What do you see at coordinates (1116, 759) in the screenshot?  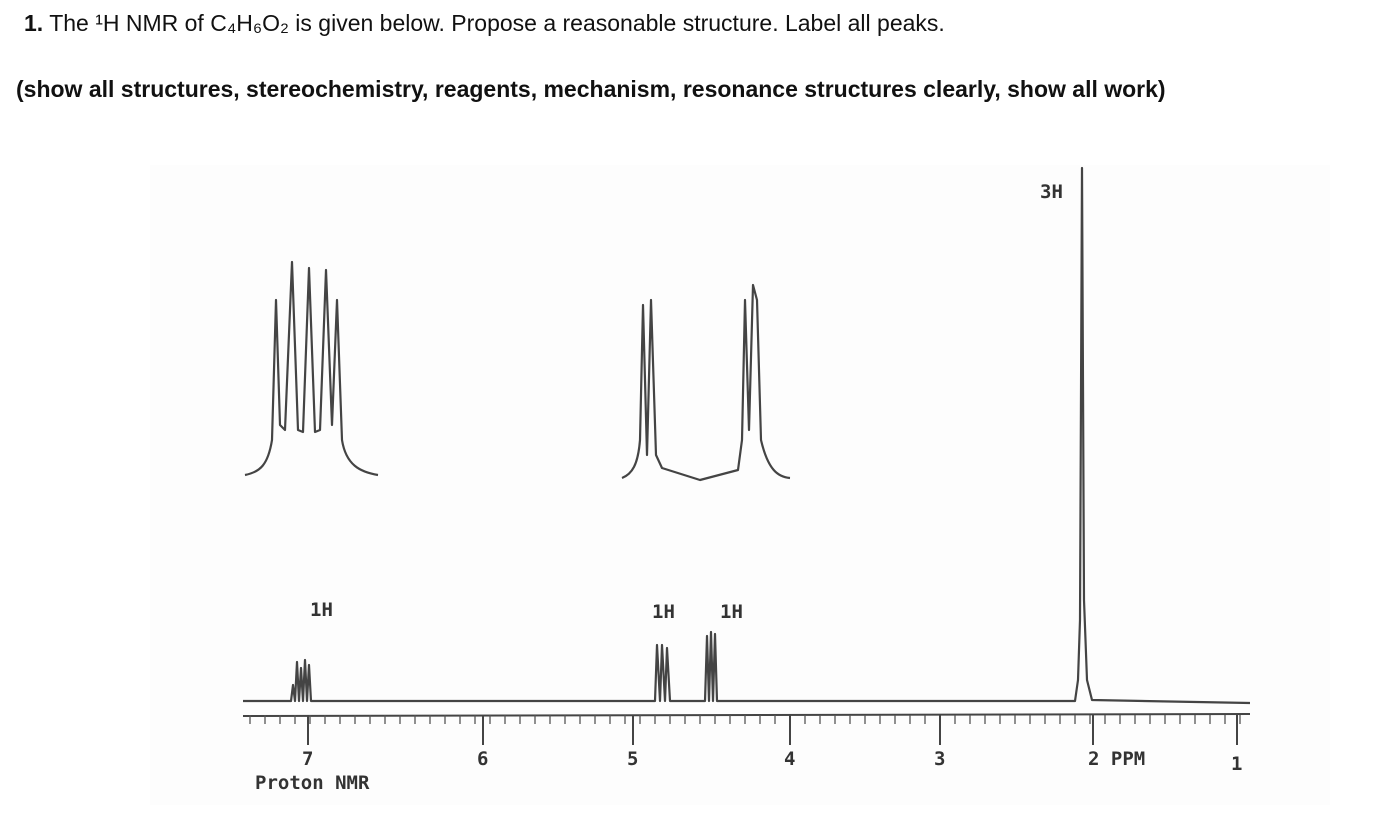 I see `axis-tick-label: 2 PPM` at bounding box center [1116, 759].